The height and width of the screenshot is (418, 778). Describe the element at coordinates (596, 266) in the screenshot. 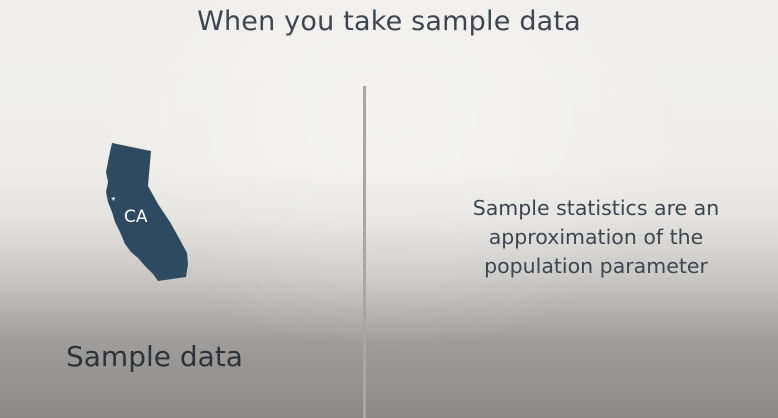

I see `explanation-line: population parameter` at that location.